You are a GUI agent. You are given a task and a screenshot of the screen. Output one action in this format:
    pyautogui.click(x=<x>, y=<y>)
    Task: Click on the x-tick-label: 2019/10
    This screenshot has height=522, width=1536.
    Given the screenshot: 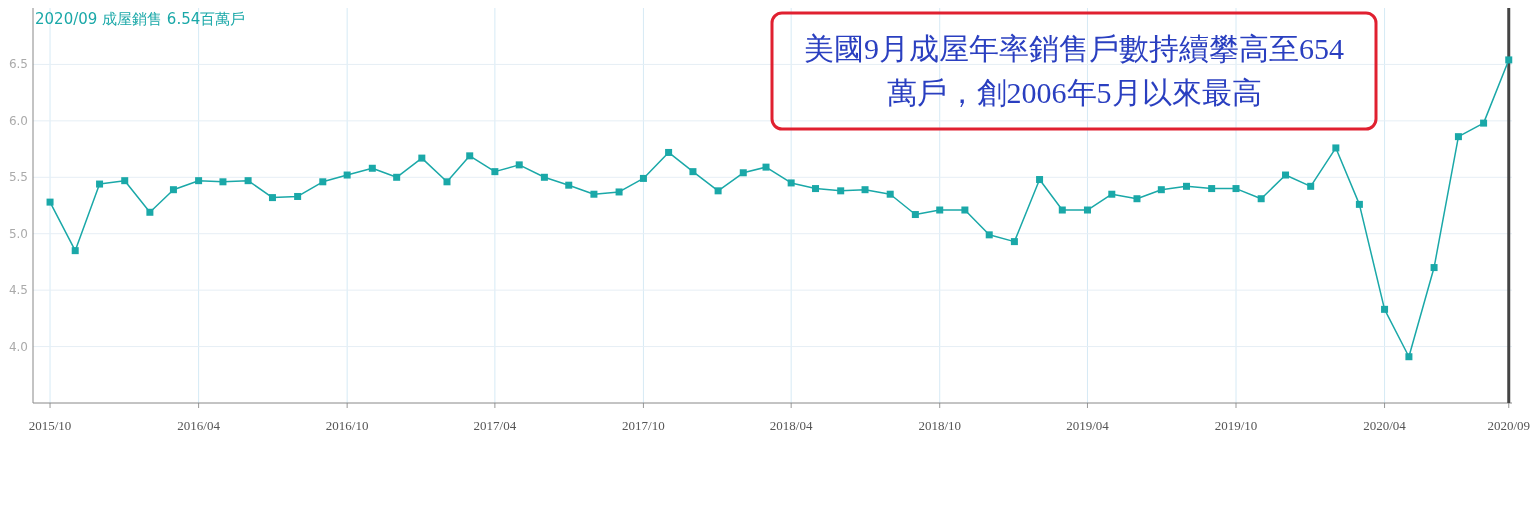 What is the action you would take?
    pyautogui.click(x=1236, y=425)
    